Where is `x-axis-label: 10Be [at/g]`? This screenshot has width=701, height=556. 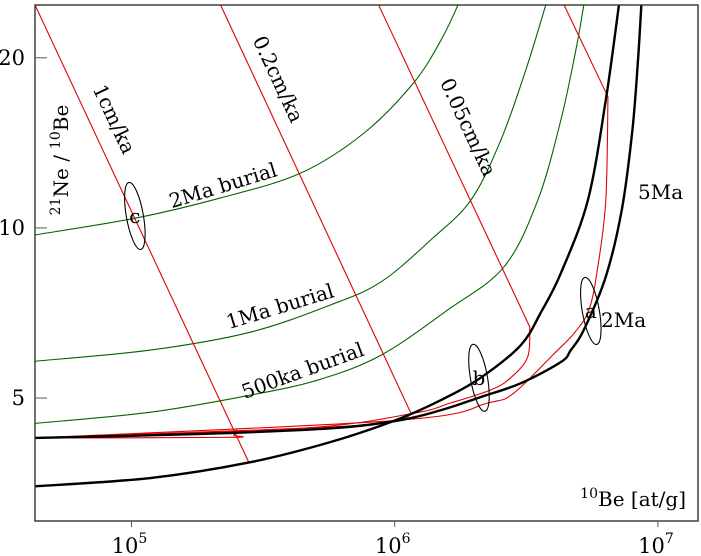
x-axis-label: 10Be [at/g] is located at coordinates (633, 498).